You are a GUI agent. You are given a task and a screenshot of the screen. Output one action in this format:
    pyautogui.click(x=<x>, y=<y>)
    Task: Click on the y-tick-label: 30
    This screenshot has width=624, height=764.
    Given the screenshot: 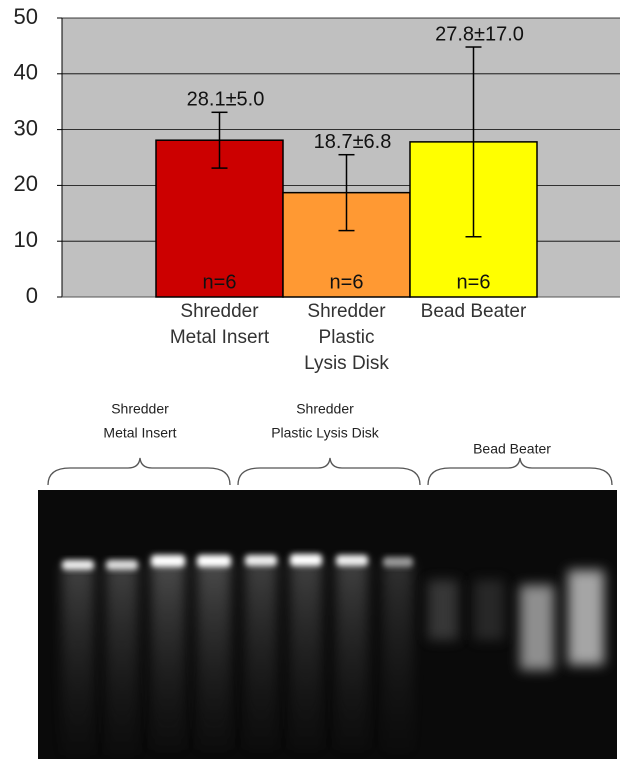 What is the action you would take?
    pyautogui.click(x=26, y=127)
    